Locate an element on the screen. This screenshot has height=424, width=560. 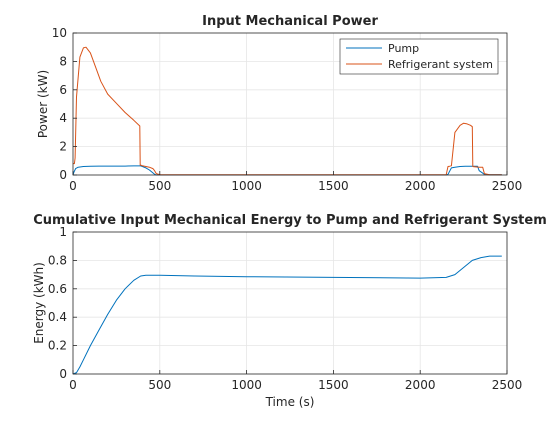
energy-x-tick-label: 1500 is located at coordinates (333, 385).